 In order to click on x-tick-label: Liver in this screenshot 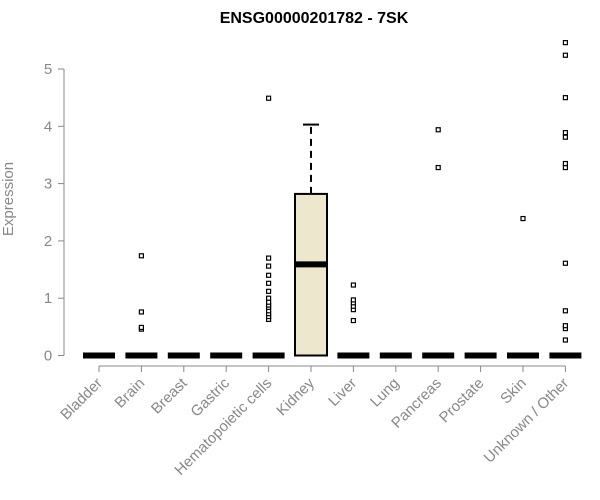, I will do `click(342, 392)`.